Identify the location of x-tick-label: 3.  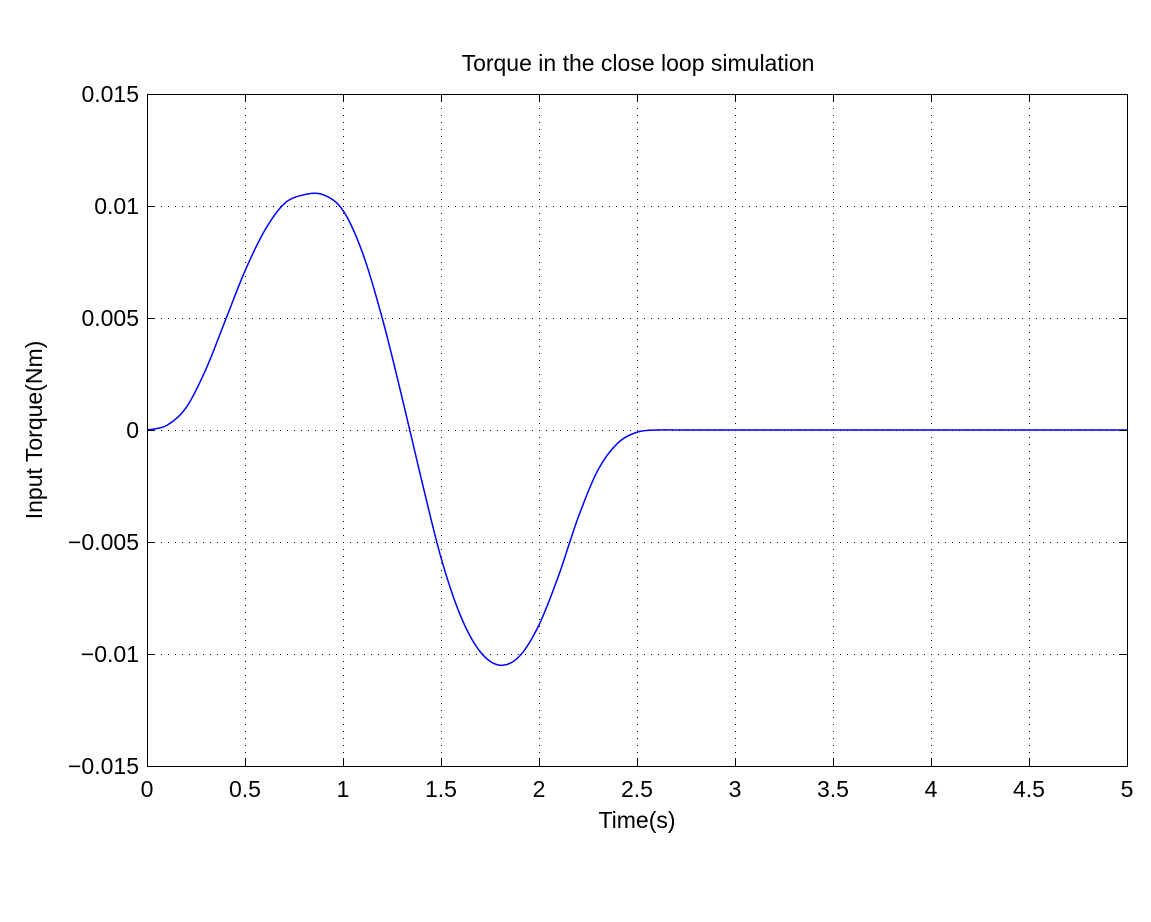
(735, 789).